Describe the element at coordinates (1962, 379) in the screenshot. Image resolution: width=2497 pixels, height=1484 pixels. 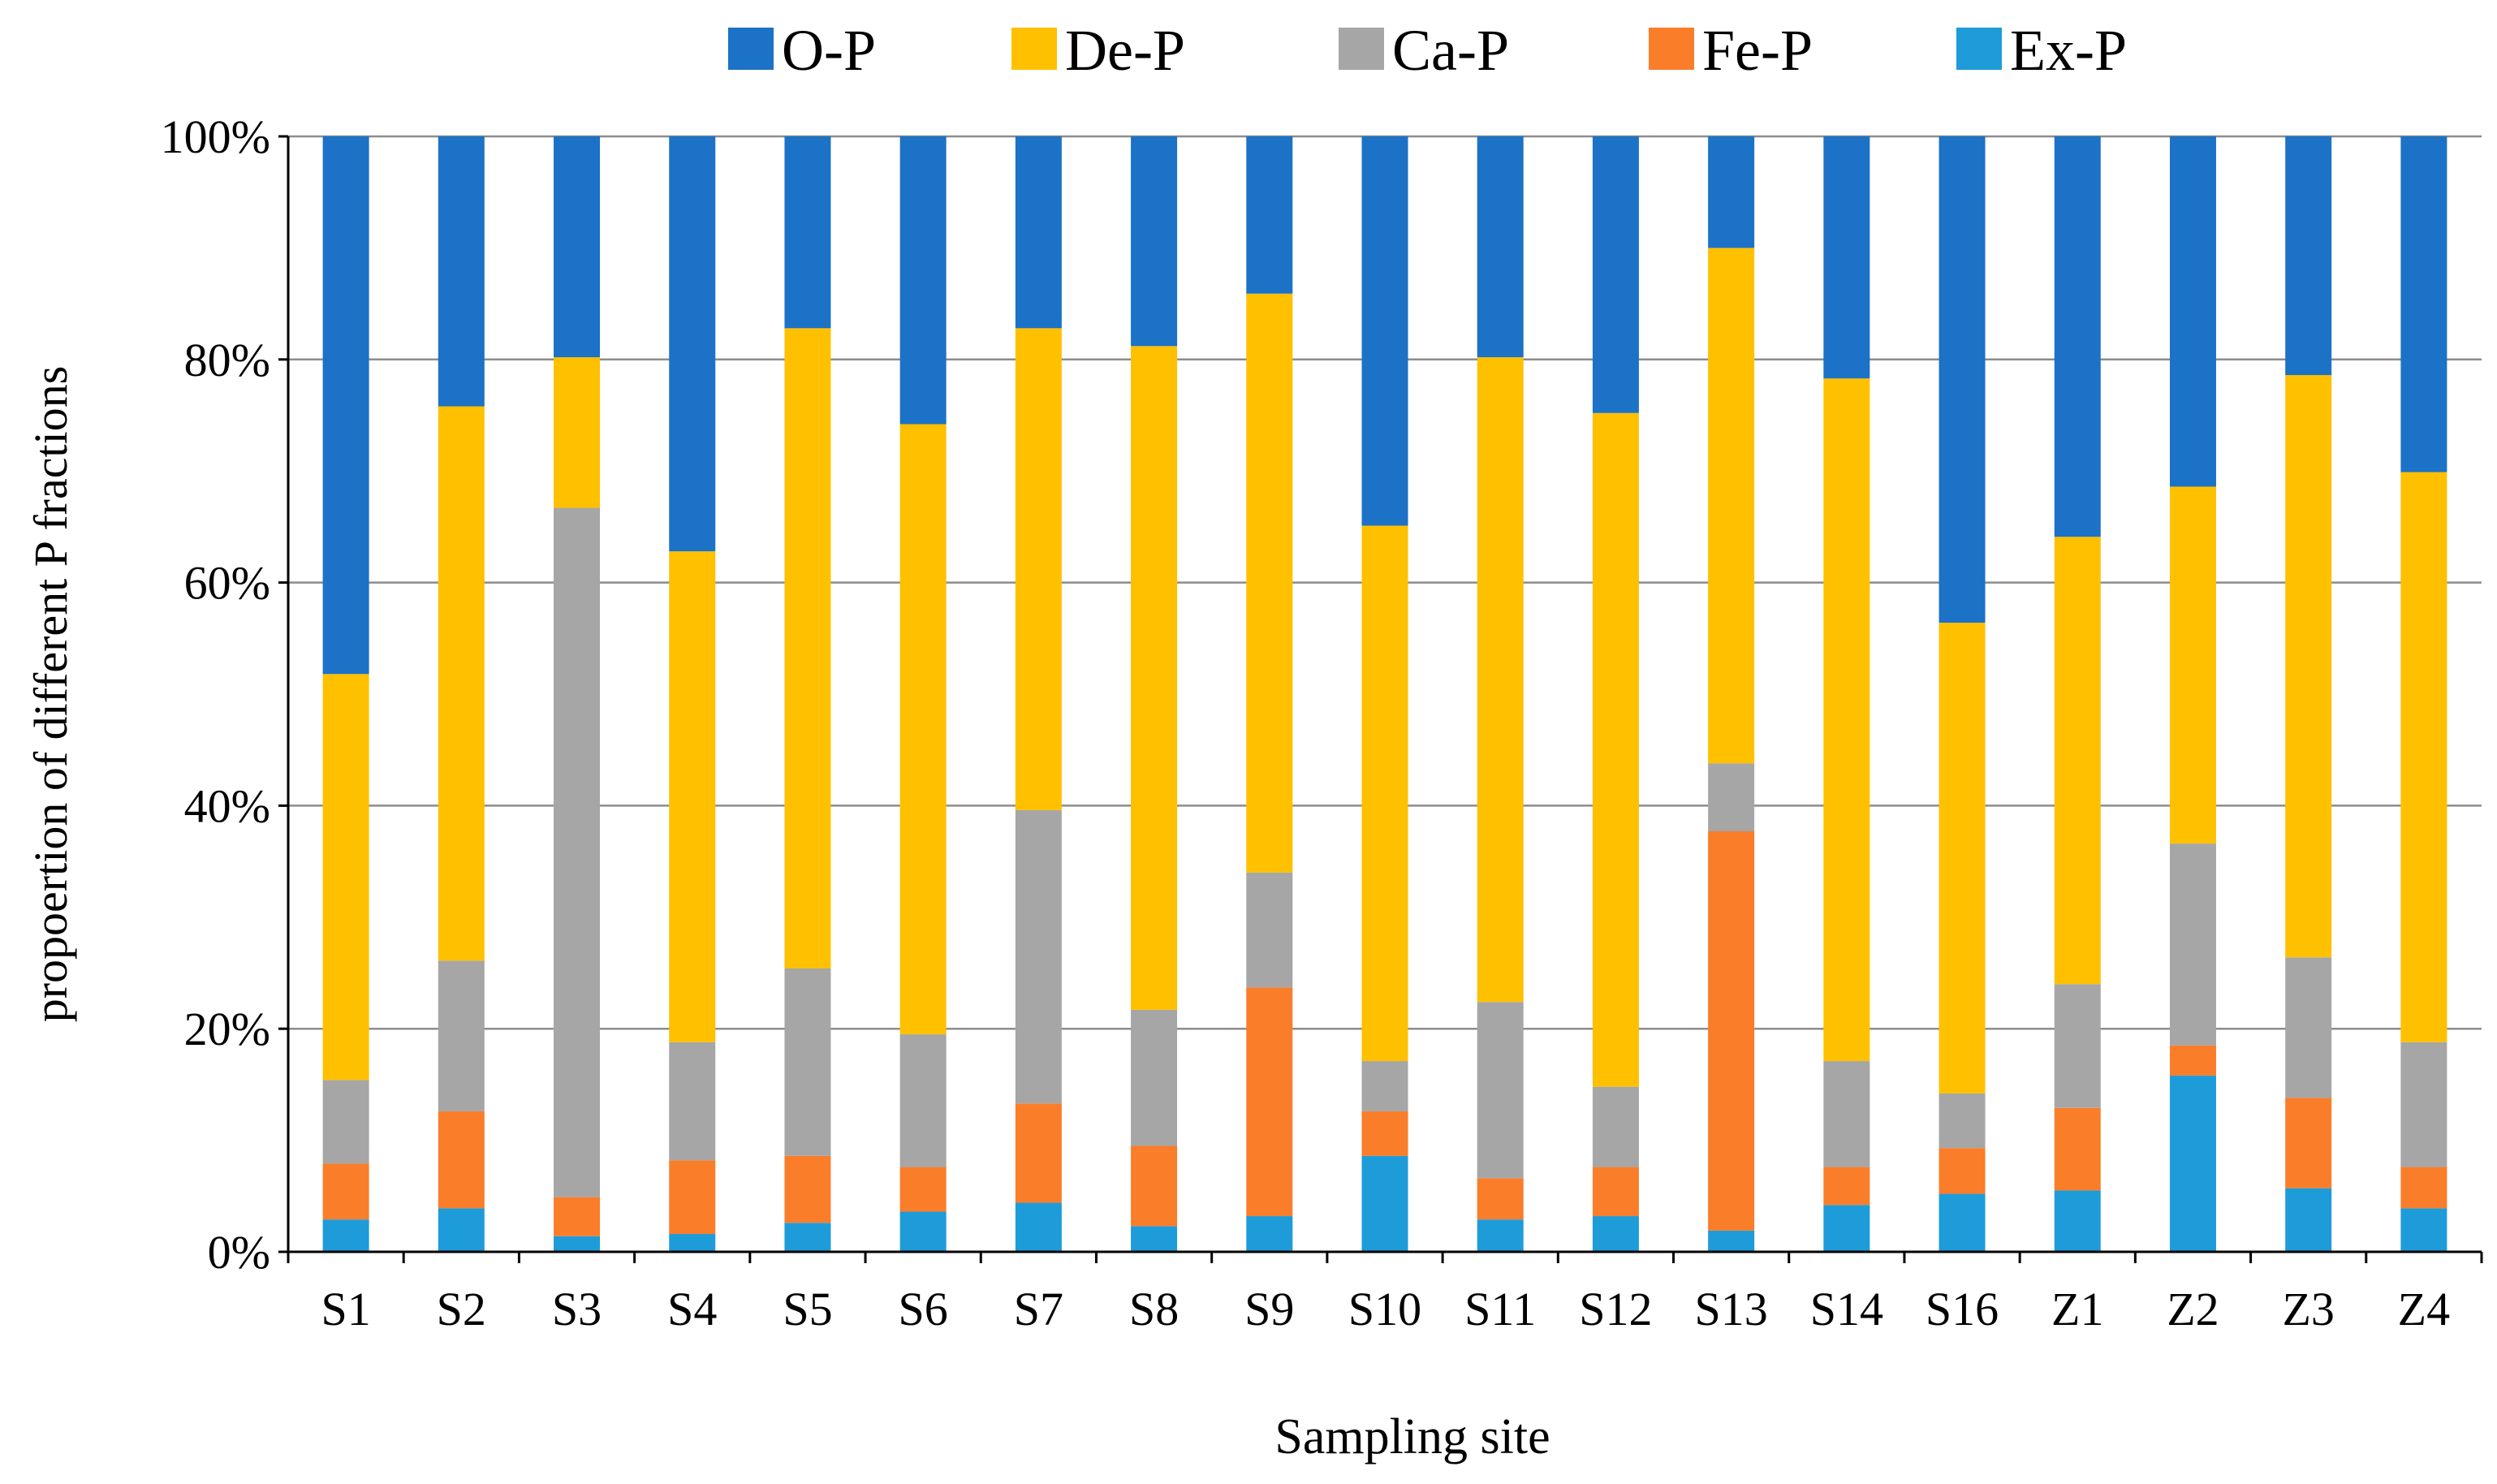
I see `bar-segment-o-p-s16` at that location.